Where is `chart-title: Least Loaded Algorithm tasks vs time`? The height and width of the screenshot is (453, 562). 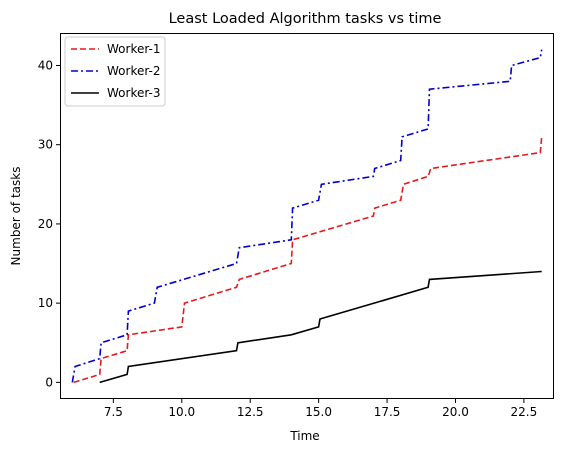
chart-title: Least Loaded Algorithm tasks vs time is located at coordinates (305, 19).